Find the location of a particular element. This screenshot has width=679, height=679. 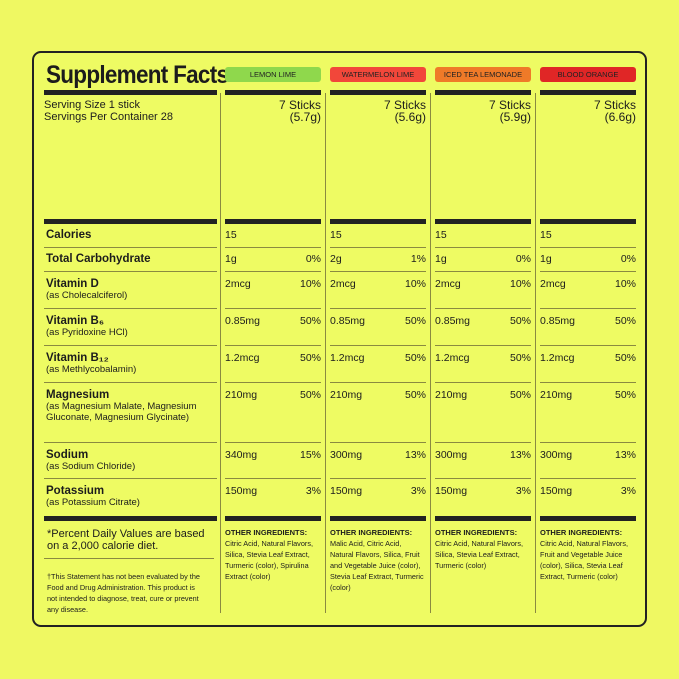

servings-per-container: Servings Per Container 28 is located at coordinates (109, 117).